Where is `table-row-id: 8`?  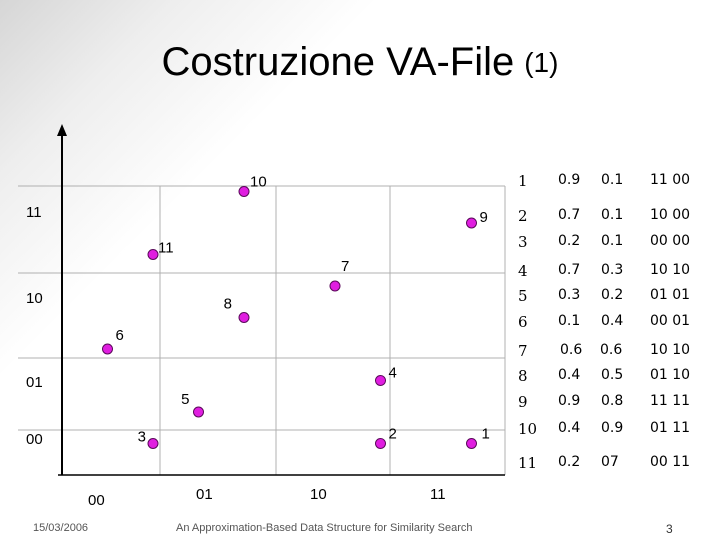
table-row-id: 8 is located at coordinates (523, 376).